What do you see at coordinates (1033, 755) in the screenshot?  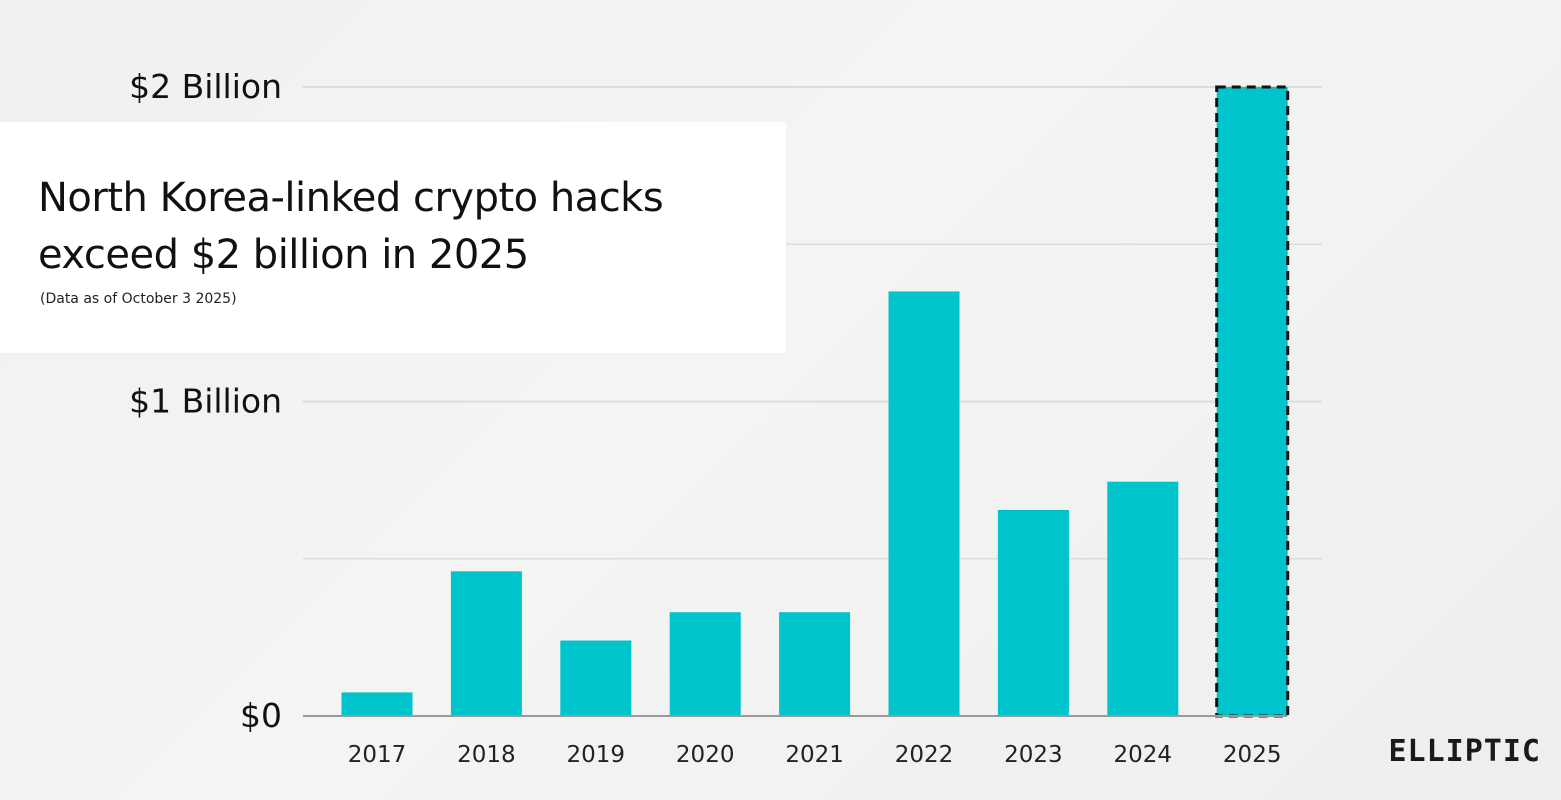 I see `x-tick-label: 2023` at bounding box center [1033, 755].